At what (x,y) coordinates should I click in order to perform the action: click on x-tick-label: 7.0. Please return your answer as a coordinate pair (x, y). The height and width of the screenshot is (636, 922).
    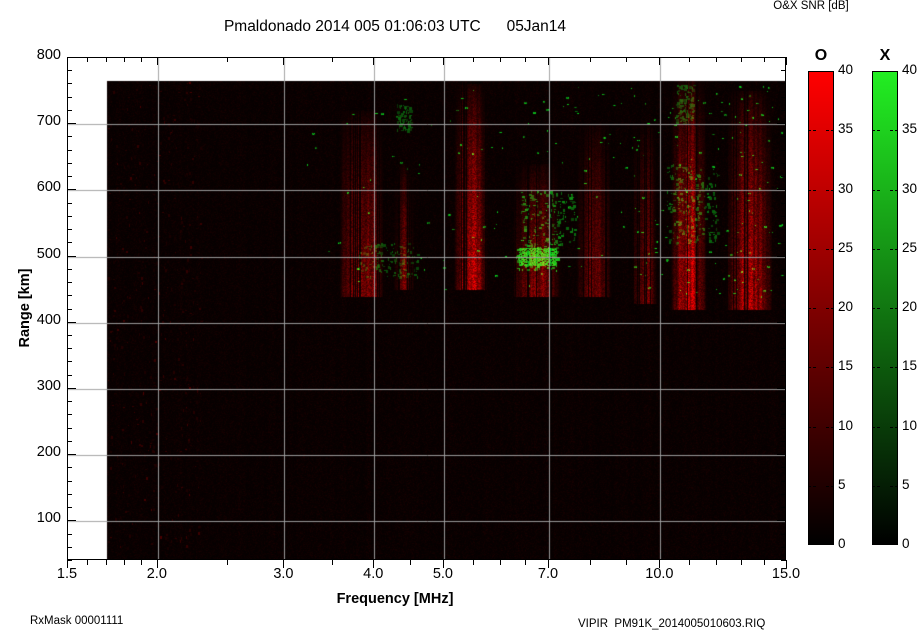
    Looking at the image, I should click on (548, 574).